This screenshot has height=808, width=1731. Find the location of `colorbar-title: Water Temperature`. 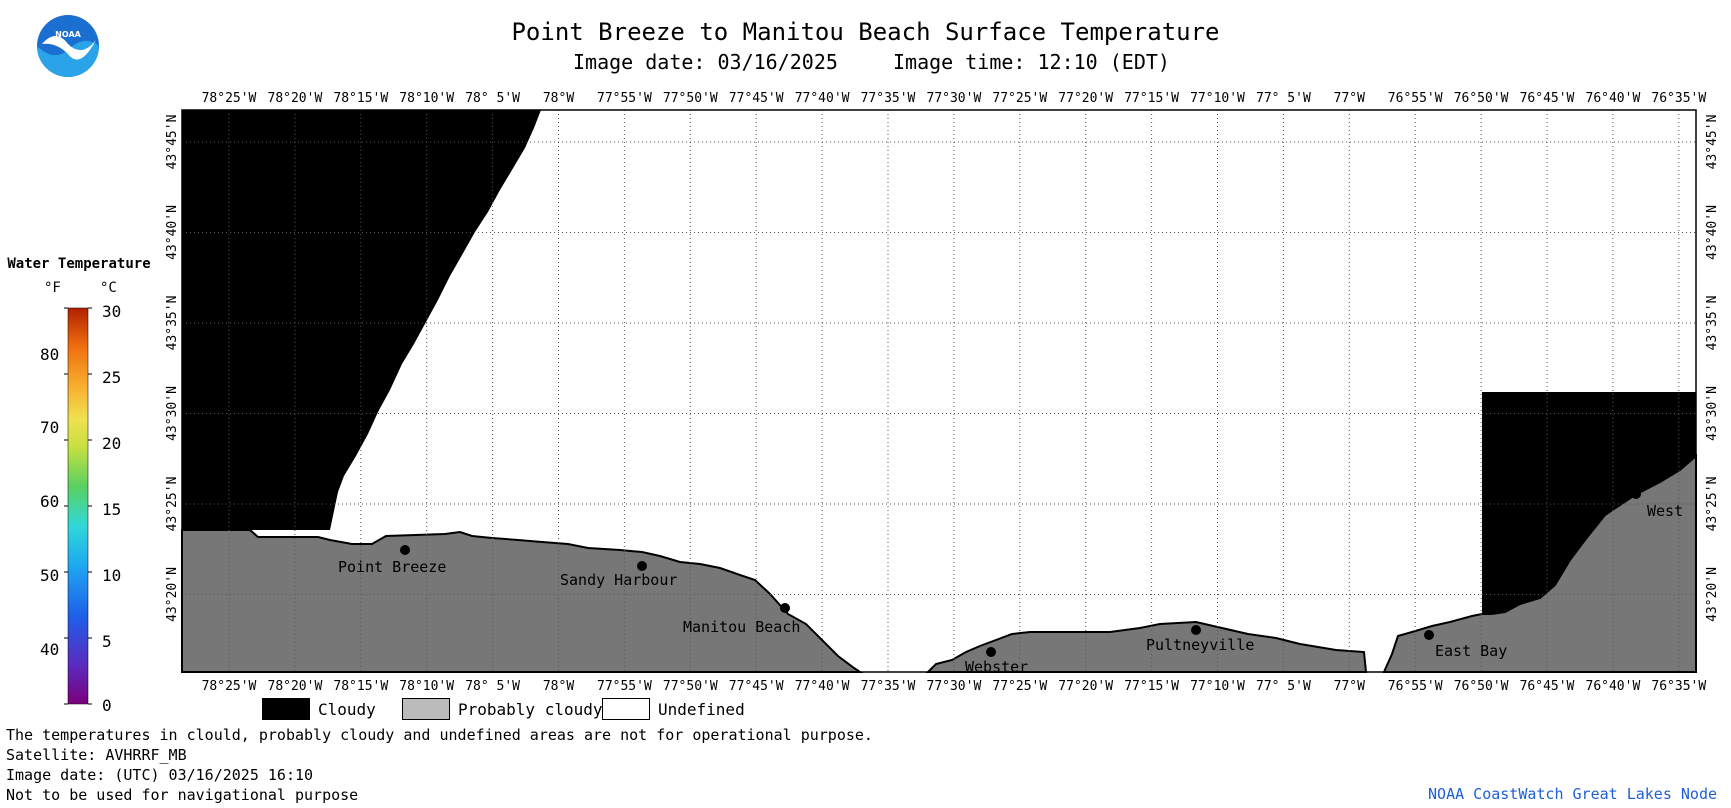

colorbar-title: Water Temperature is located at coordinates (79, 264).